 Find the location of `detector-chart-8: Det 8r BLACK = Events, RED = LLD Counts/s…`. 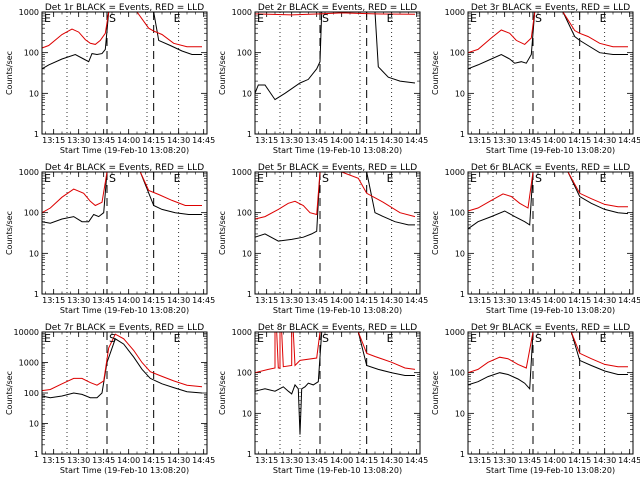

detector-chart-8: Det 8r BLACK = Events, RED = LLD Counts/s… is located at coordinates (323, 399).